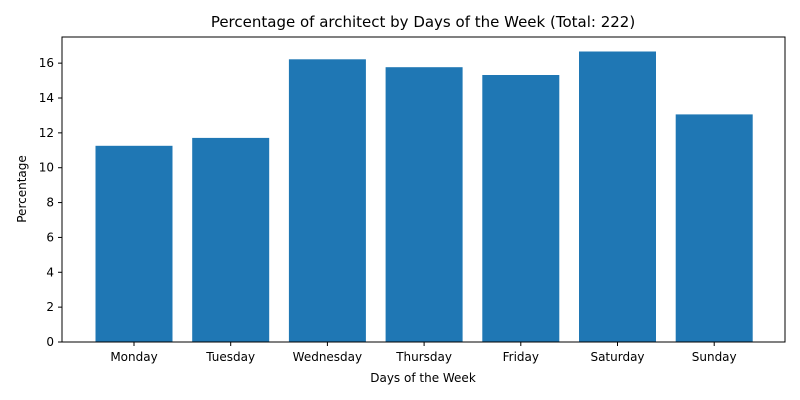  Describe the element at coordinates (134, 243) in the screenshot. I see `bar-monday` at that location.